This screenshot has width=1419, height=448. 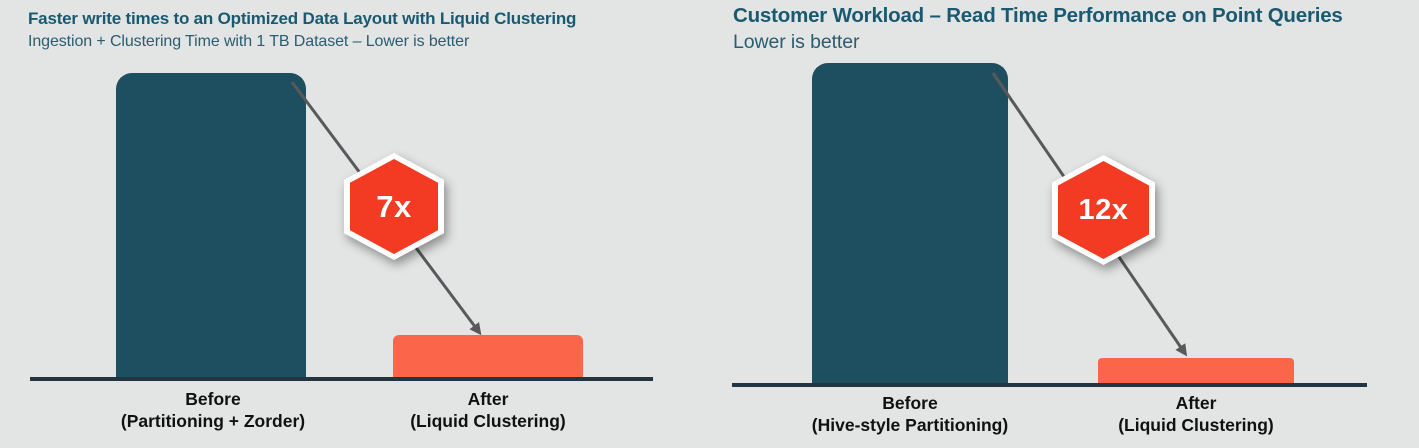 I want to click on multiplier-badge: 12x, so click(x=1103, y=210).